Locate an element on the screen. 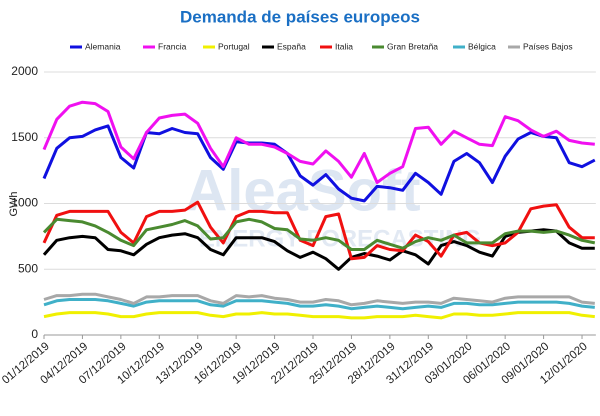 This screenshot has width=600, height=416. y-tick-label: 1000 is located at coordinates (24, 203).